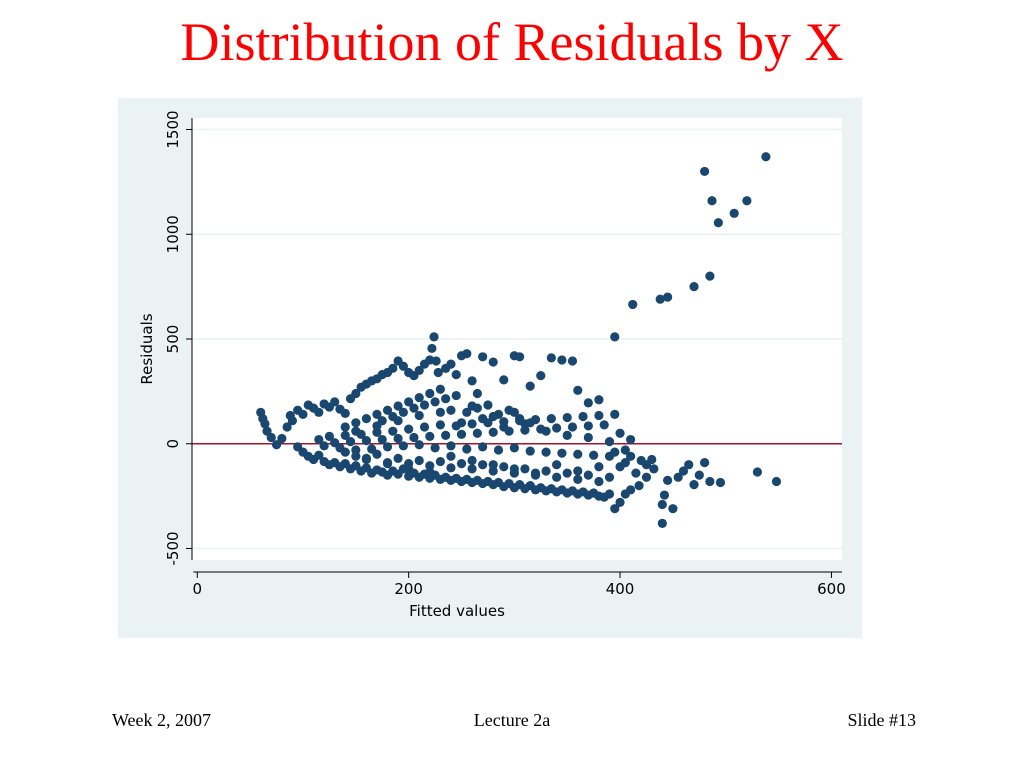  What do you see at coordinates (162, 720) in the screenshot?
I see `footer-date: Week 2, 2007` at bounding box center [162, 720].